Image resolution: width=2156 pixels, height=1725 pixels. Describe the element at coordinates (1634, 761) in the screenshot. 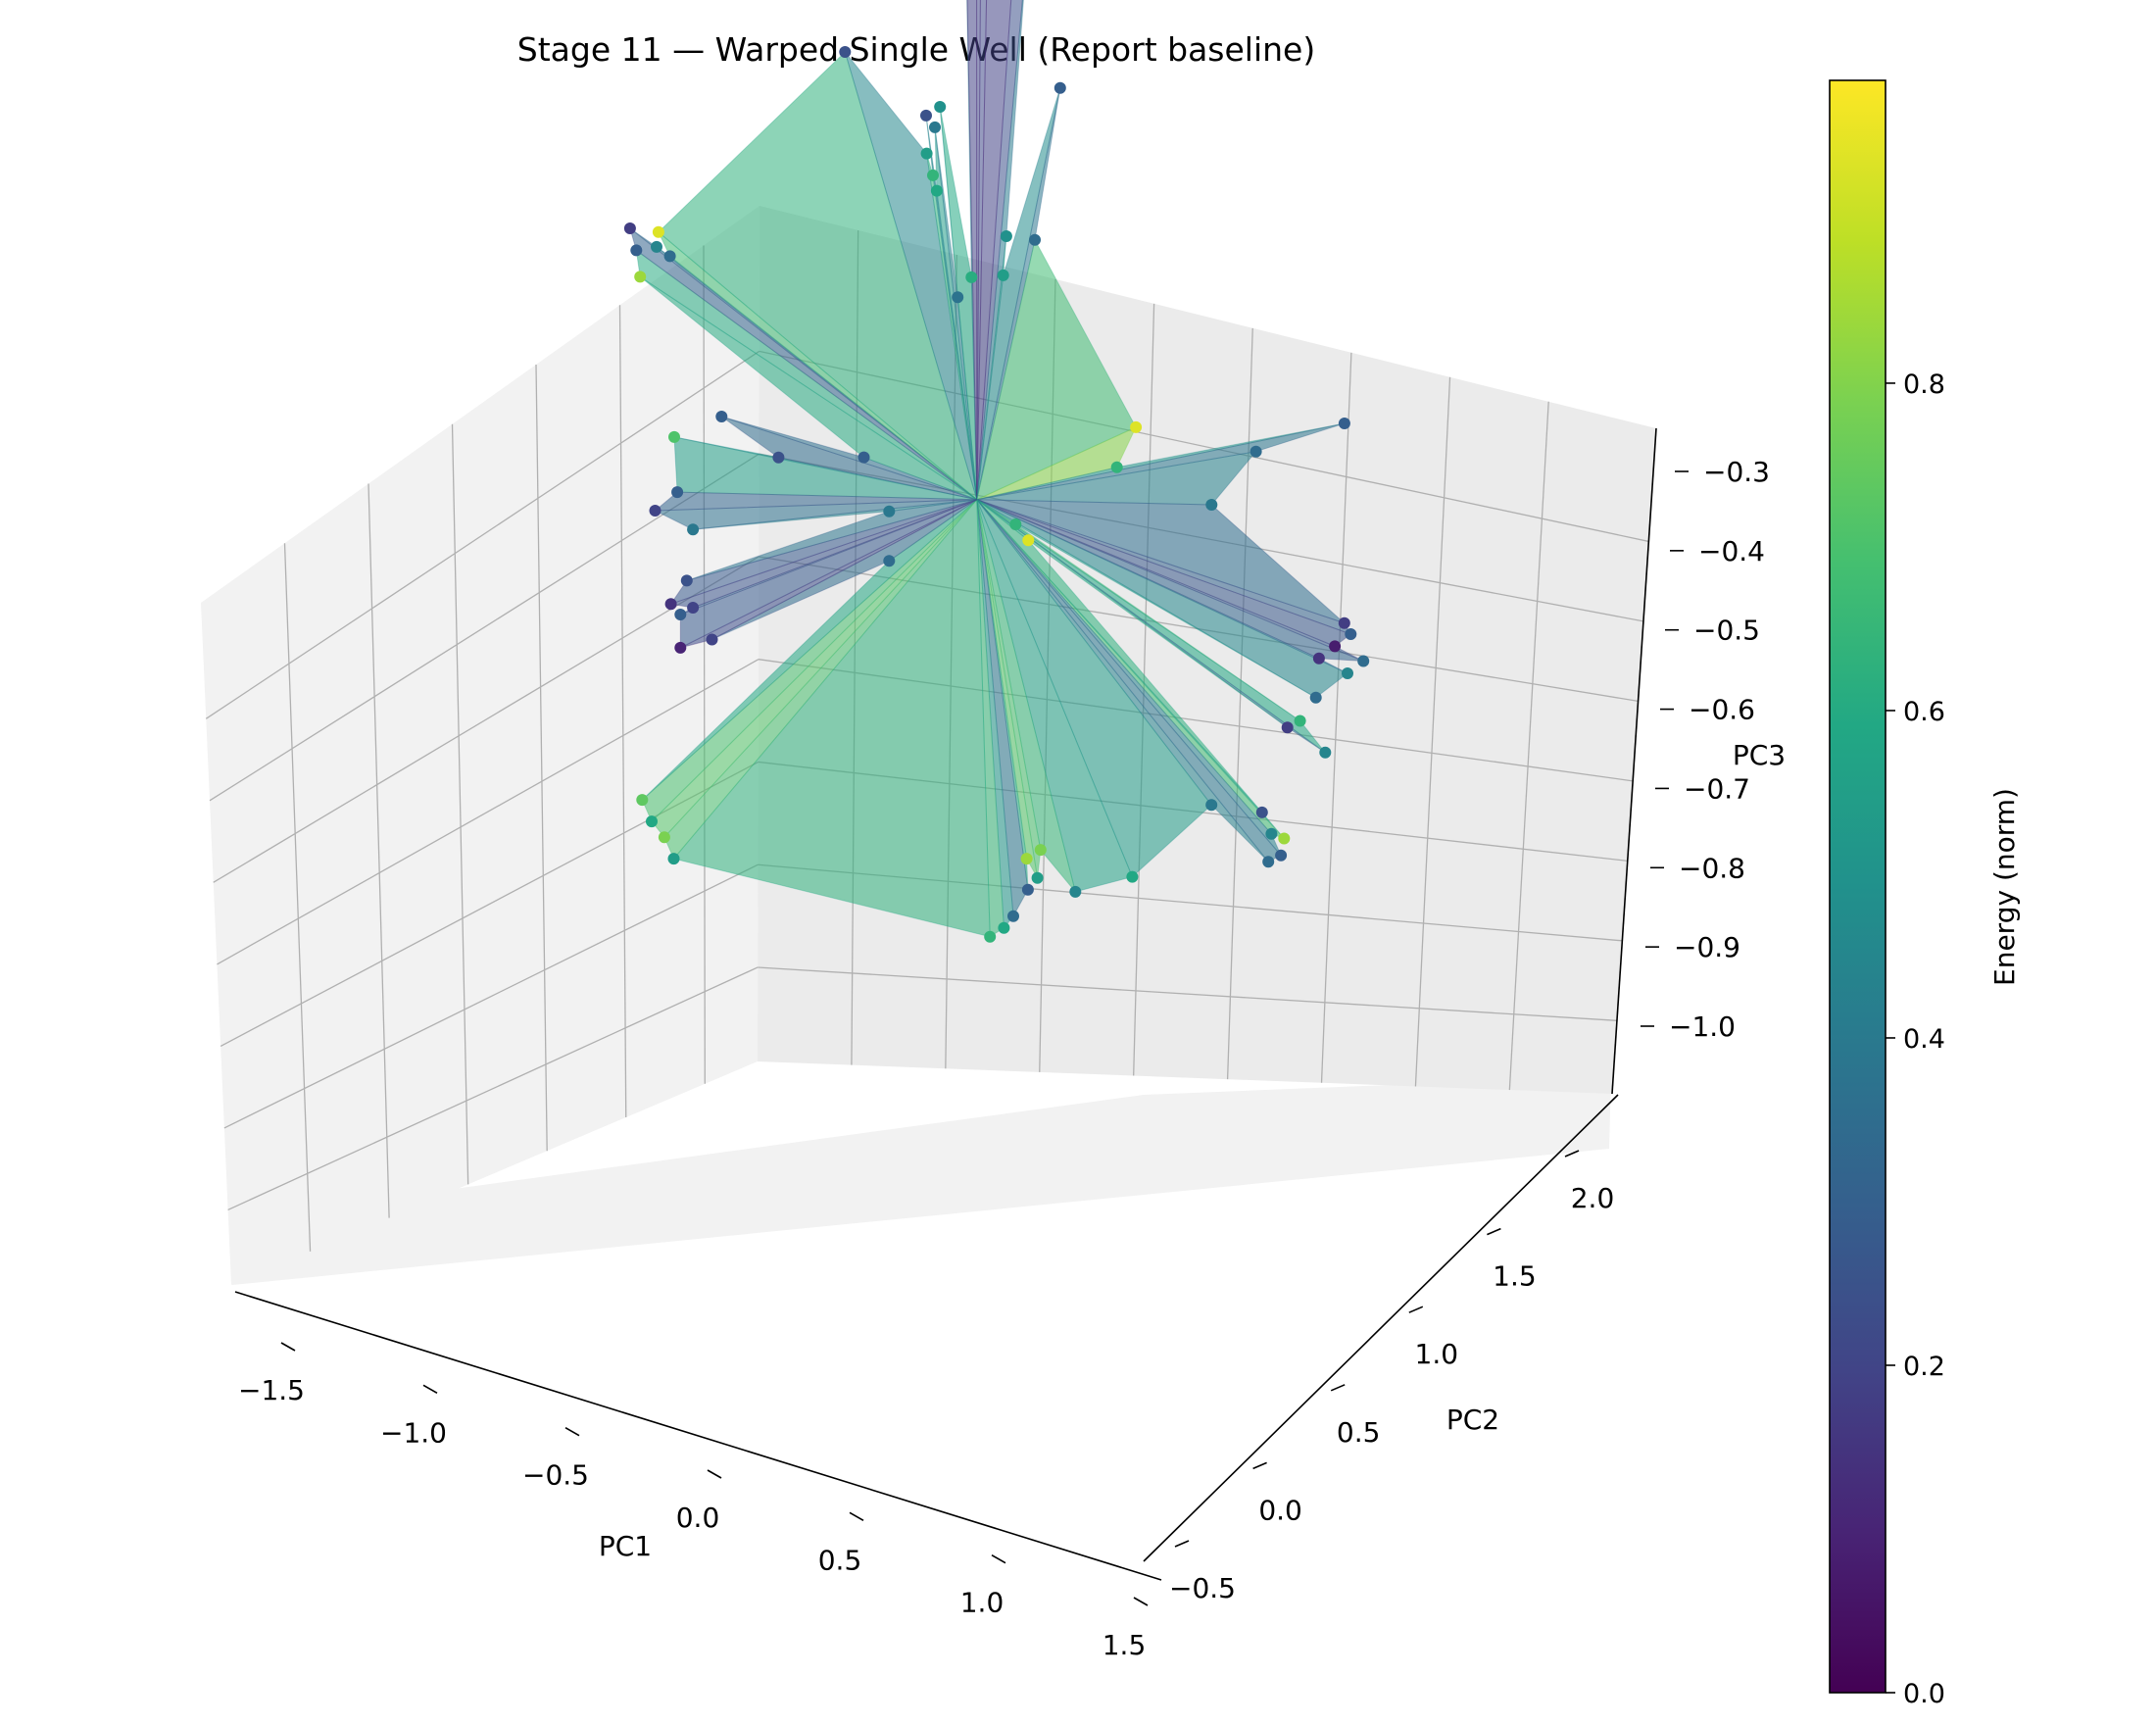

I see `pc3-axis-line` at that location.